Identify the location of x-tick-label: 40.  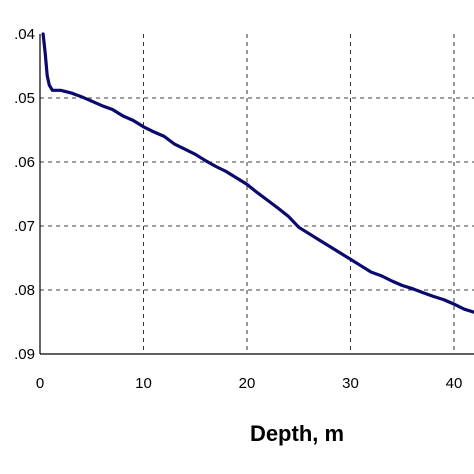
(454, 383).